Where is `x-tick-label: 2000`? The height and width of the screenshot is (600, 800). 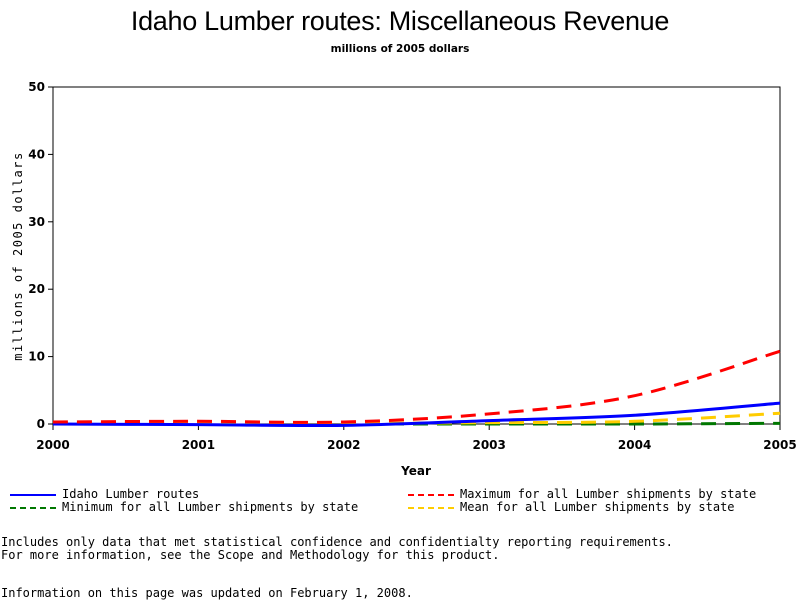 x-tick-label: 2000 is located at coordinates (52, 445).